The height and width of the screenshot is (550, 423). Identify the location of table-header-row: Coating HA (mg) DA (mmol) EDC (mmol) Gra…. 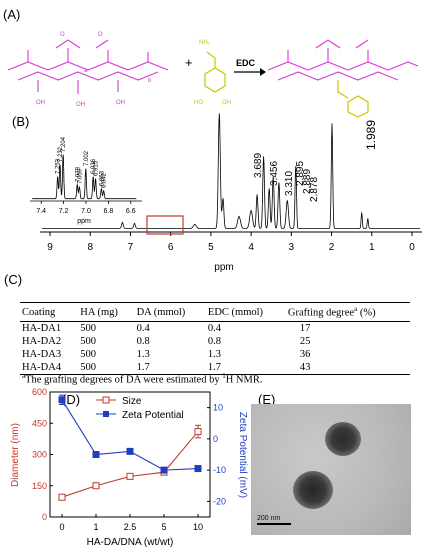
(215, 312).